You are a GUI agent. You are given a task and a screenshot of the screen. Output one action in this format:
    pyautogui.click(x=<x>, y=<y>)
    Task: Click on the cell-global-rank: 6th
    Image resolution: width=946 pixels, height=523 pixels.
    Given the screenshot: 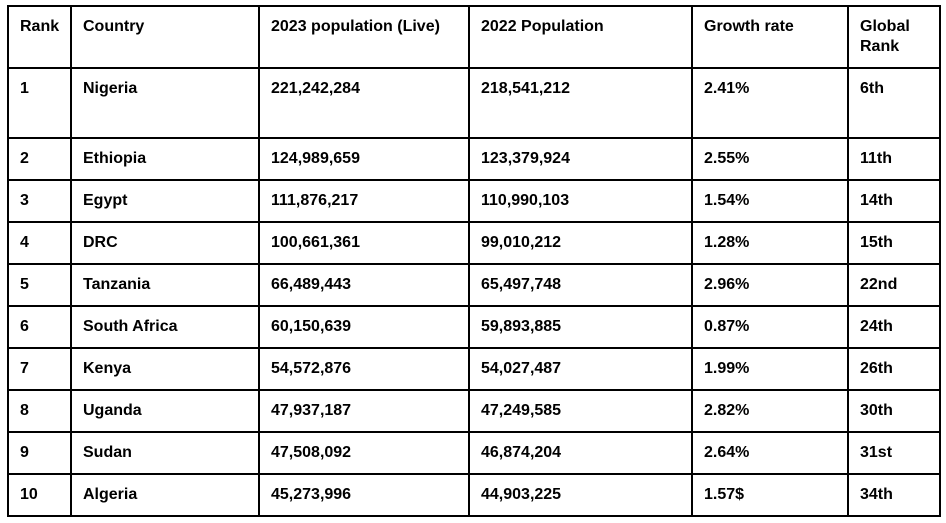 What is the action you would take?
    pyautogui.click(x=894, y=103)
    